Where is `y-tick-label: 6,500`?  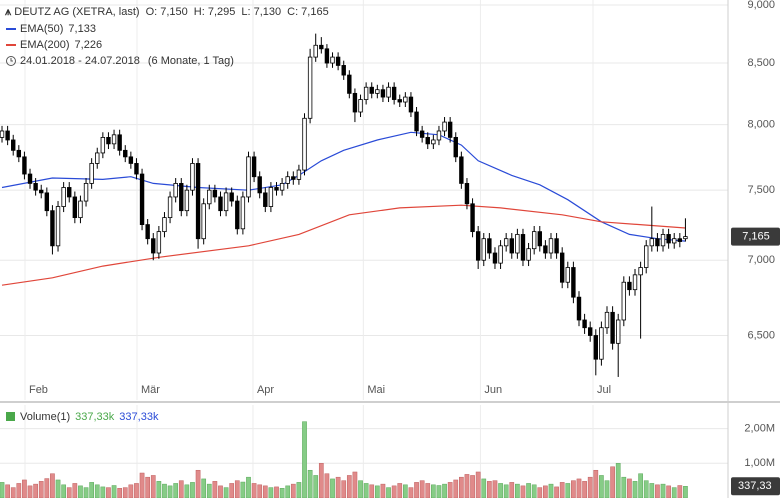
y-tick-label: 6,500 is located at coordinates (761, 335).